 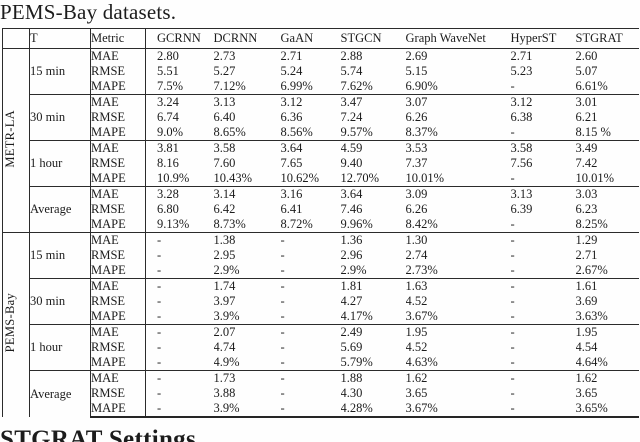 I want to click on section-heading: STGRAT Settings, so click(x=98, y=434).